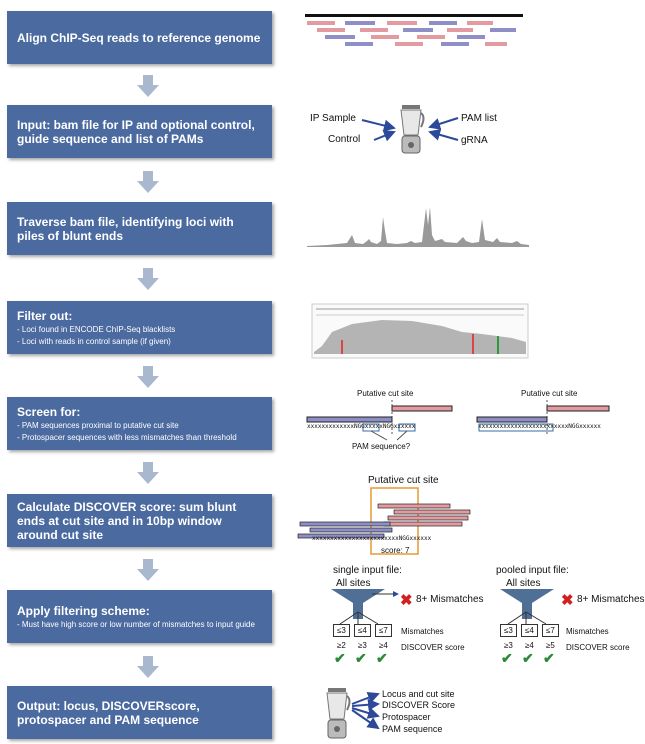 Image resolution: width=645 pixels, height=744 pixels. What do you see at coordinates (344, 139) in the screenshot?
I see `control-label: Control` at bounding box center [344, 139].